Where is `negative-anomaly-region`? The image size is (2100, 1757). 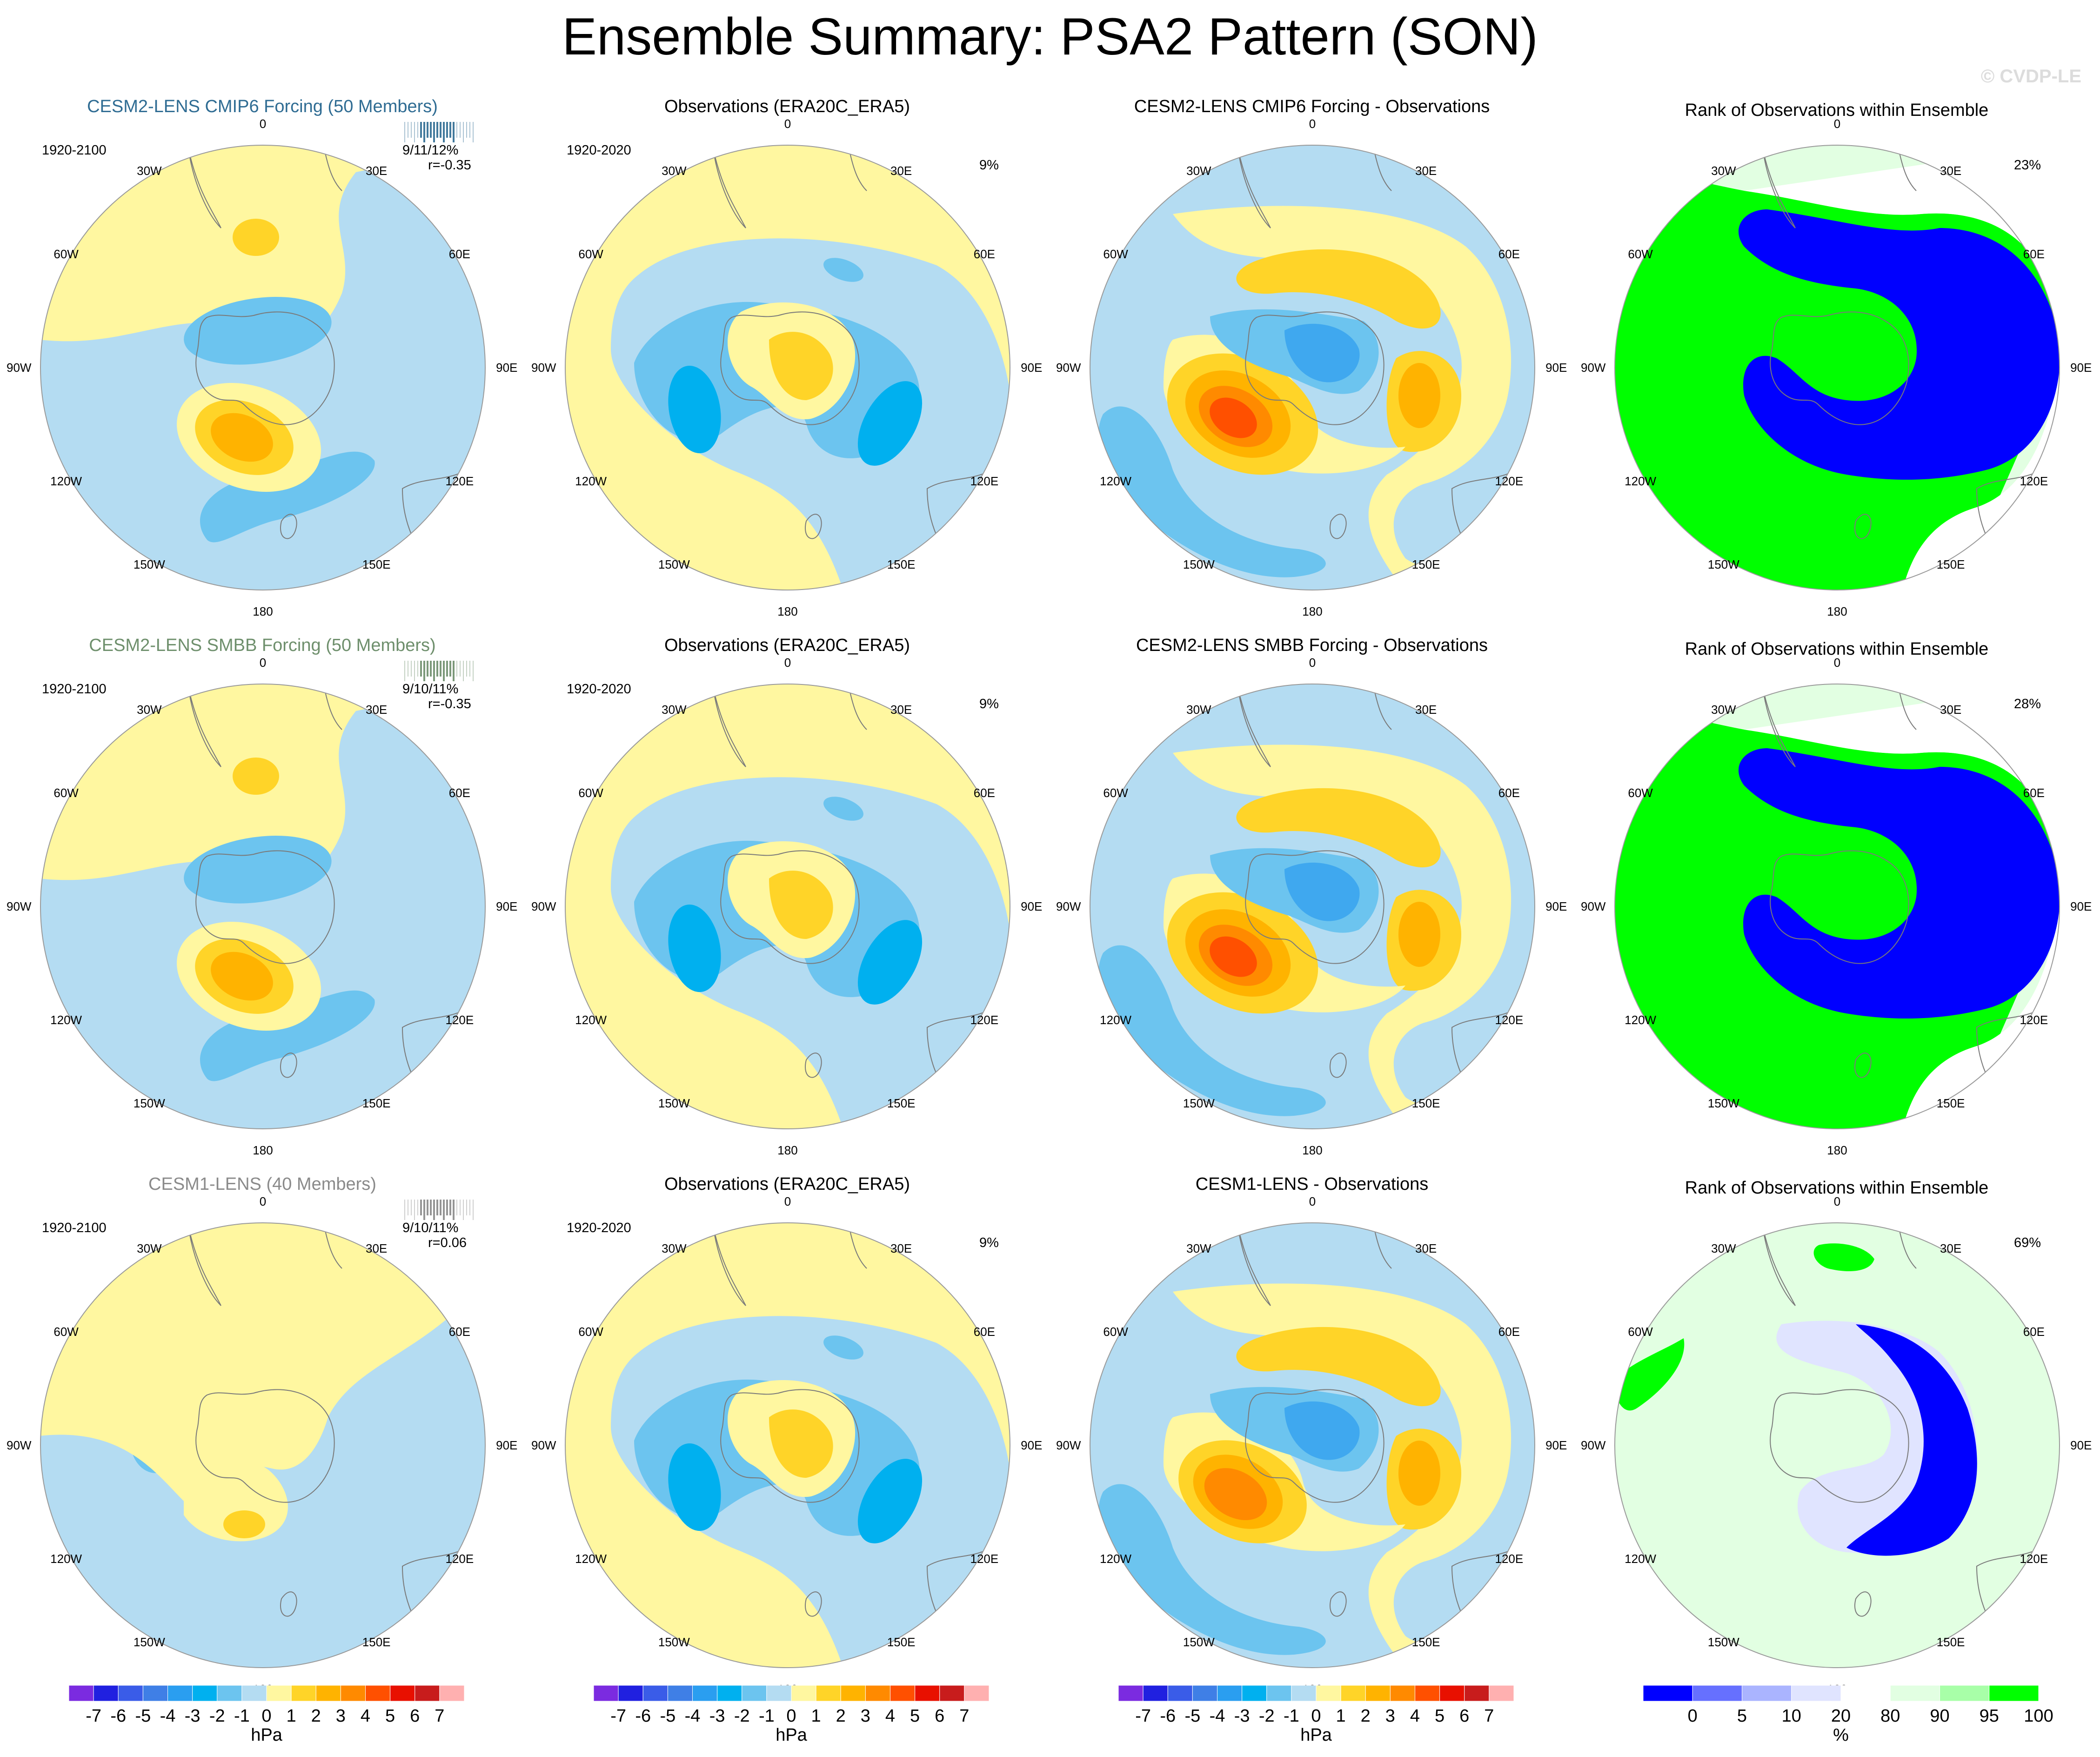
negative-anomaly-region is located at coordinates (262, 907).